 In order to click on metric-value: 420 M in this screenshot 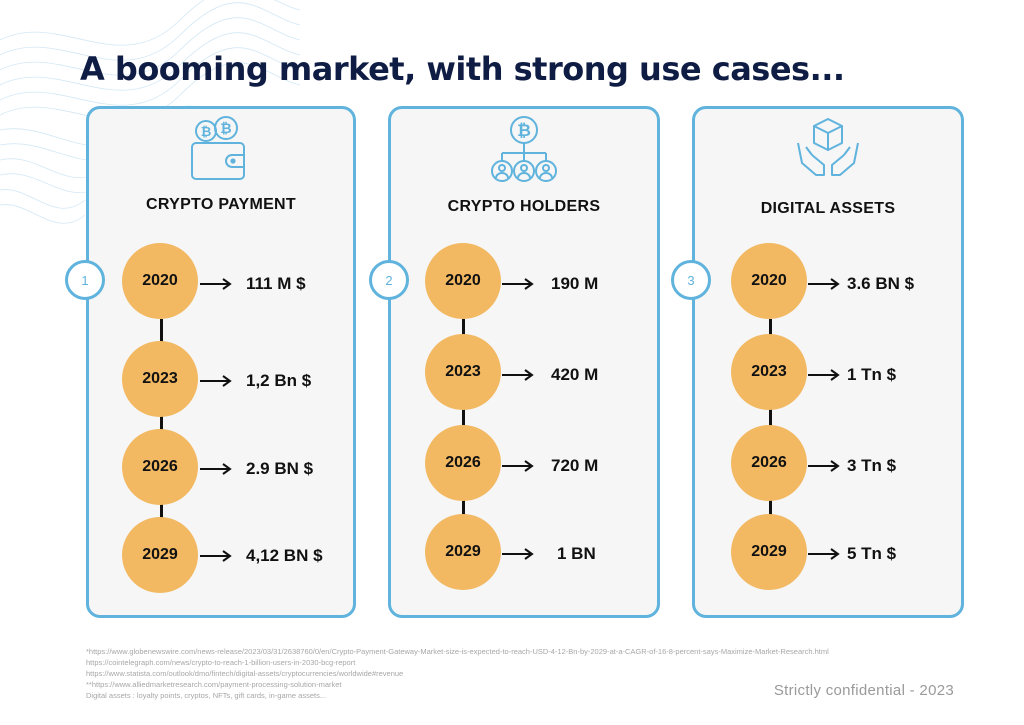, I will do `click(575, 374)`.